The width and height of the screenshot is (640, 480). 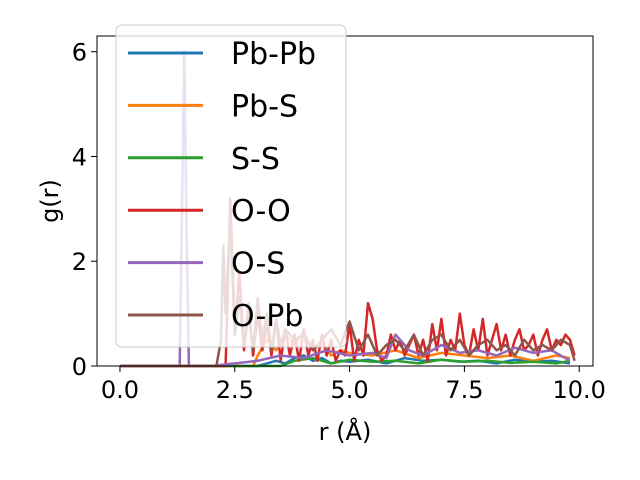 I want to click on x-tick-label: 2.5, so click(x=235, y=390).